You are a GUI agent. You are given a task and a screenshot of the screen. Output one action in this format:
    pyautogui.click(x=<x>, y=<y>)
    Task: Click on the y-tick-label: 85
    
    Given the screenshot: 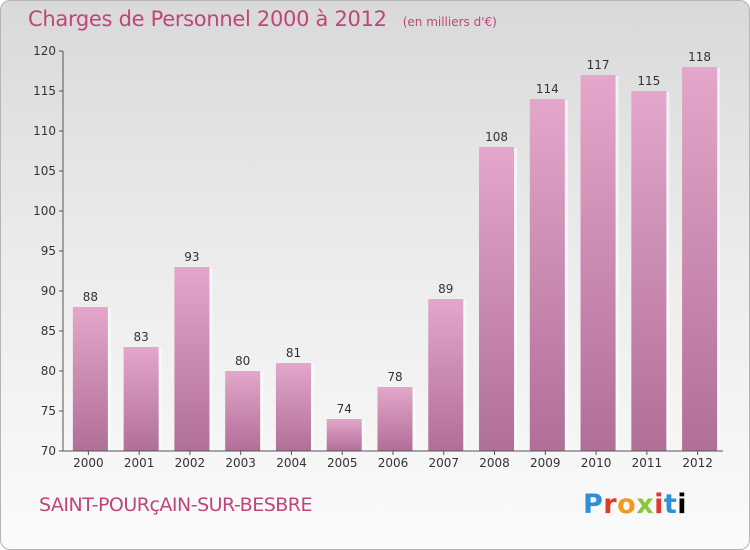 What is the action you would take?
    pyautogui.click(x=48, y=331)
    